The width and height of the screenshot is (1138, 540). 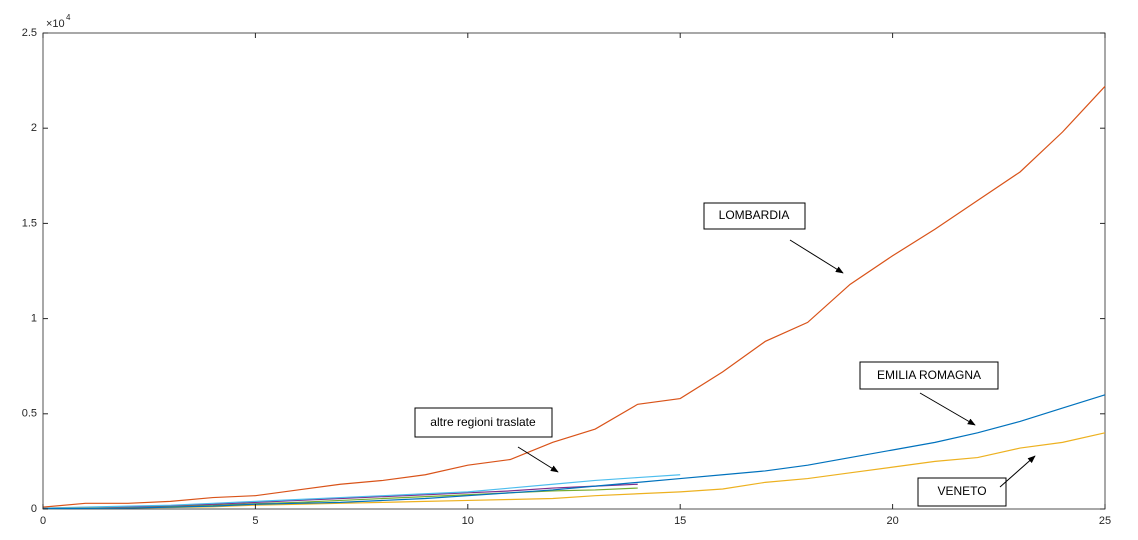 I want to click on y-multiplier: ×10, so click(x=55, y=24).